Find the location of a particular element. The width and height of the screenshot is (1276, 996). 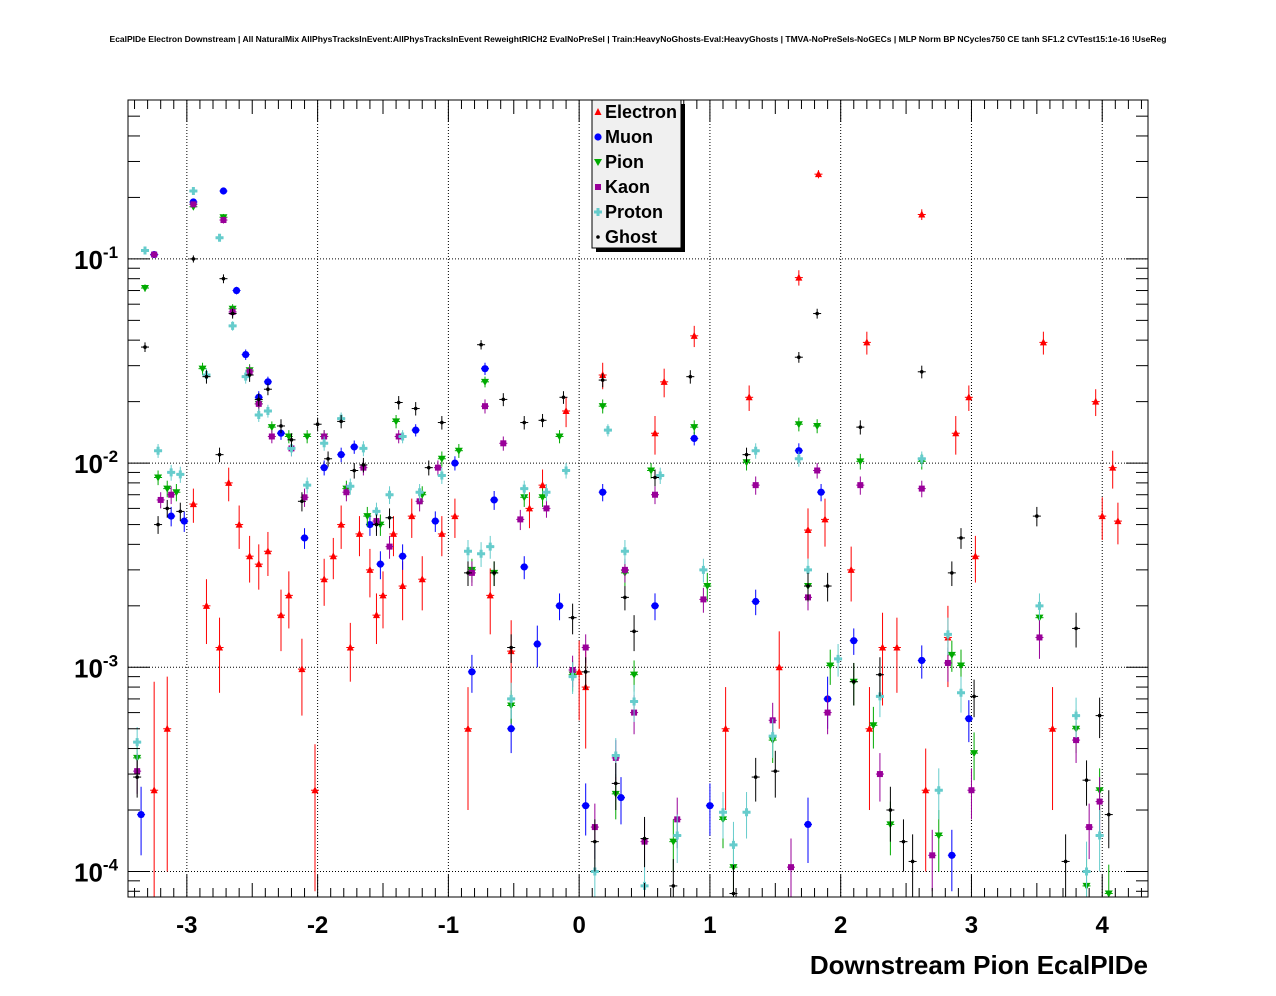

legend-label-kaon: Kaon is located at coordinates (627, 187).